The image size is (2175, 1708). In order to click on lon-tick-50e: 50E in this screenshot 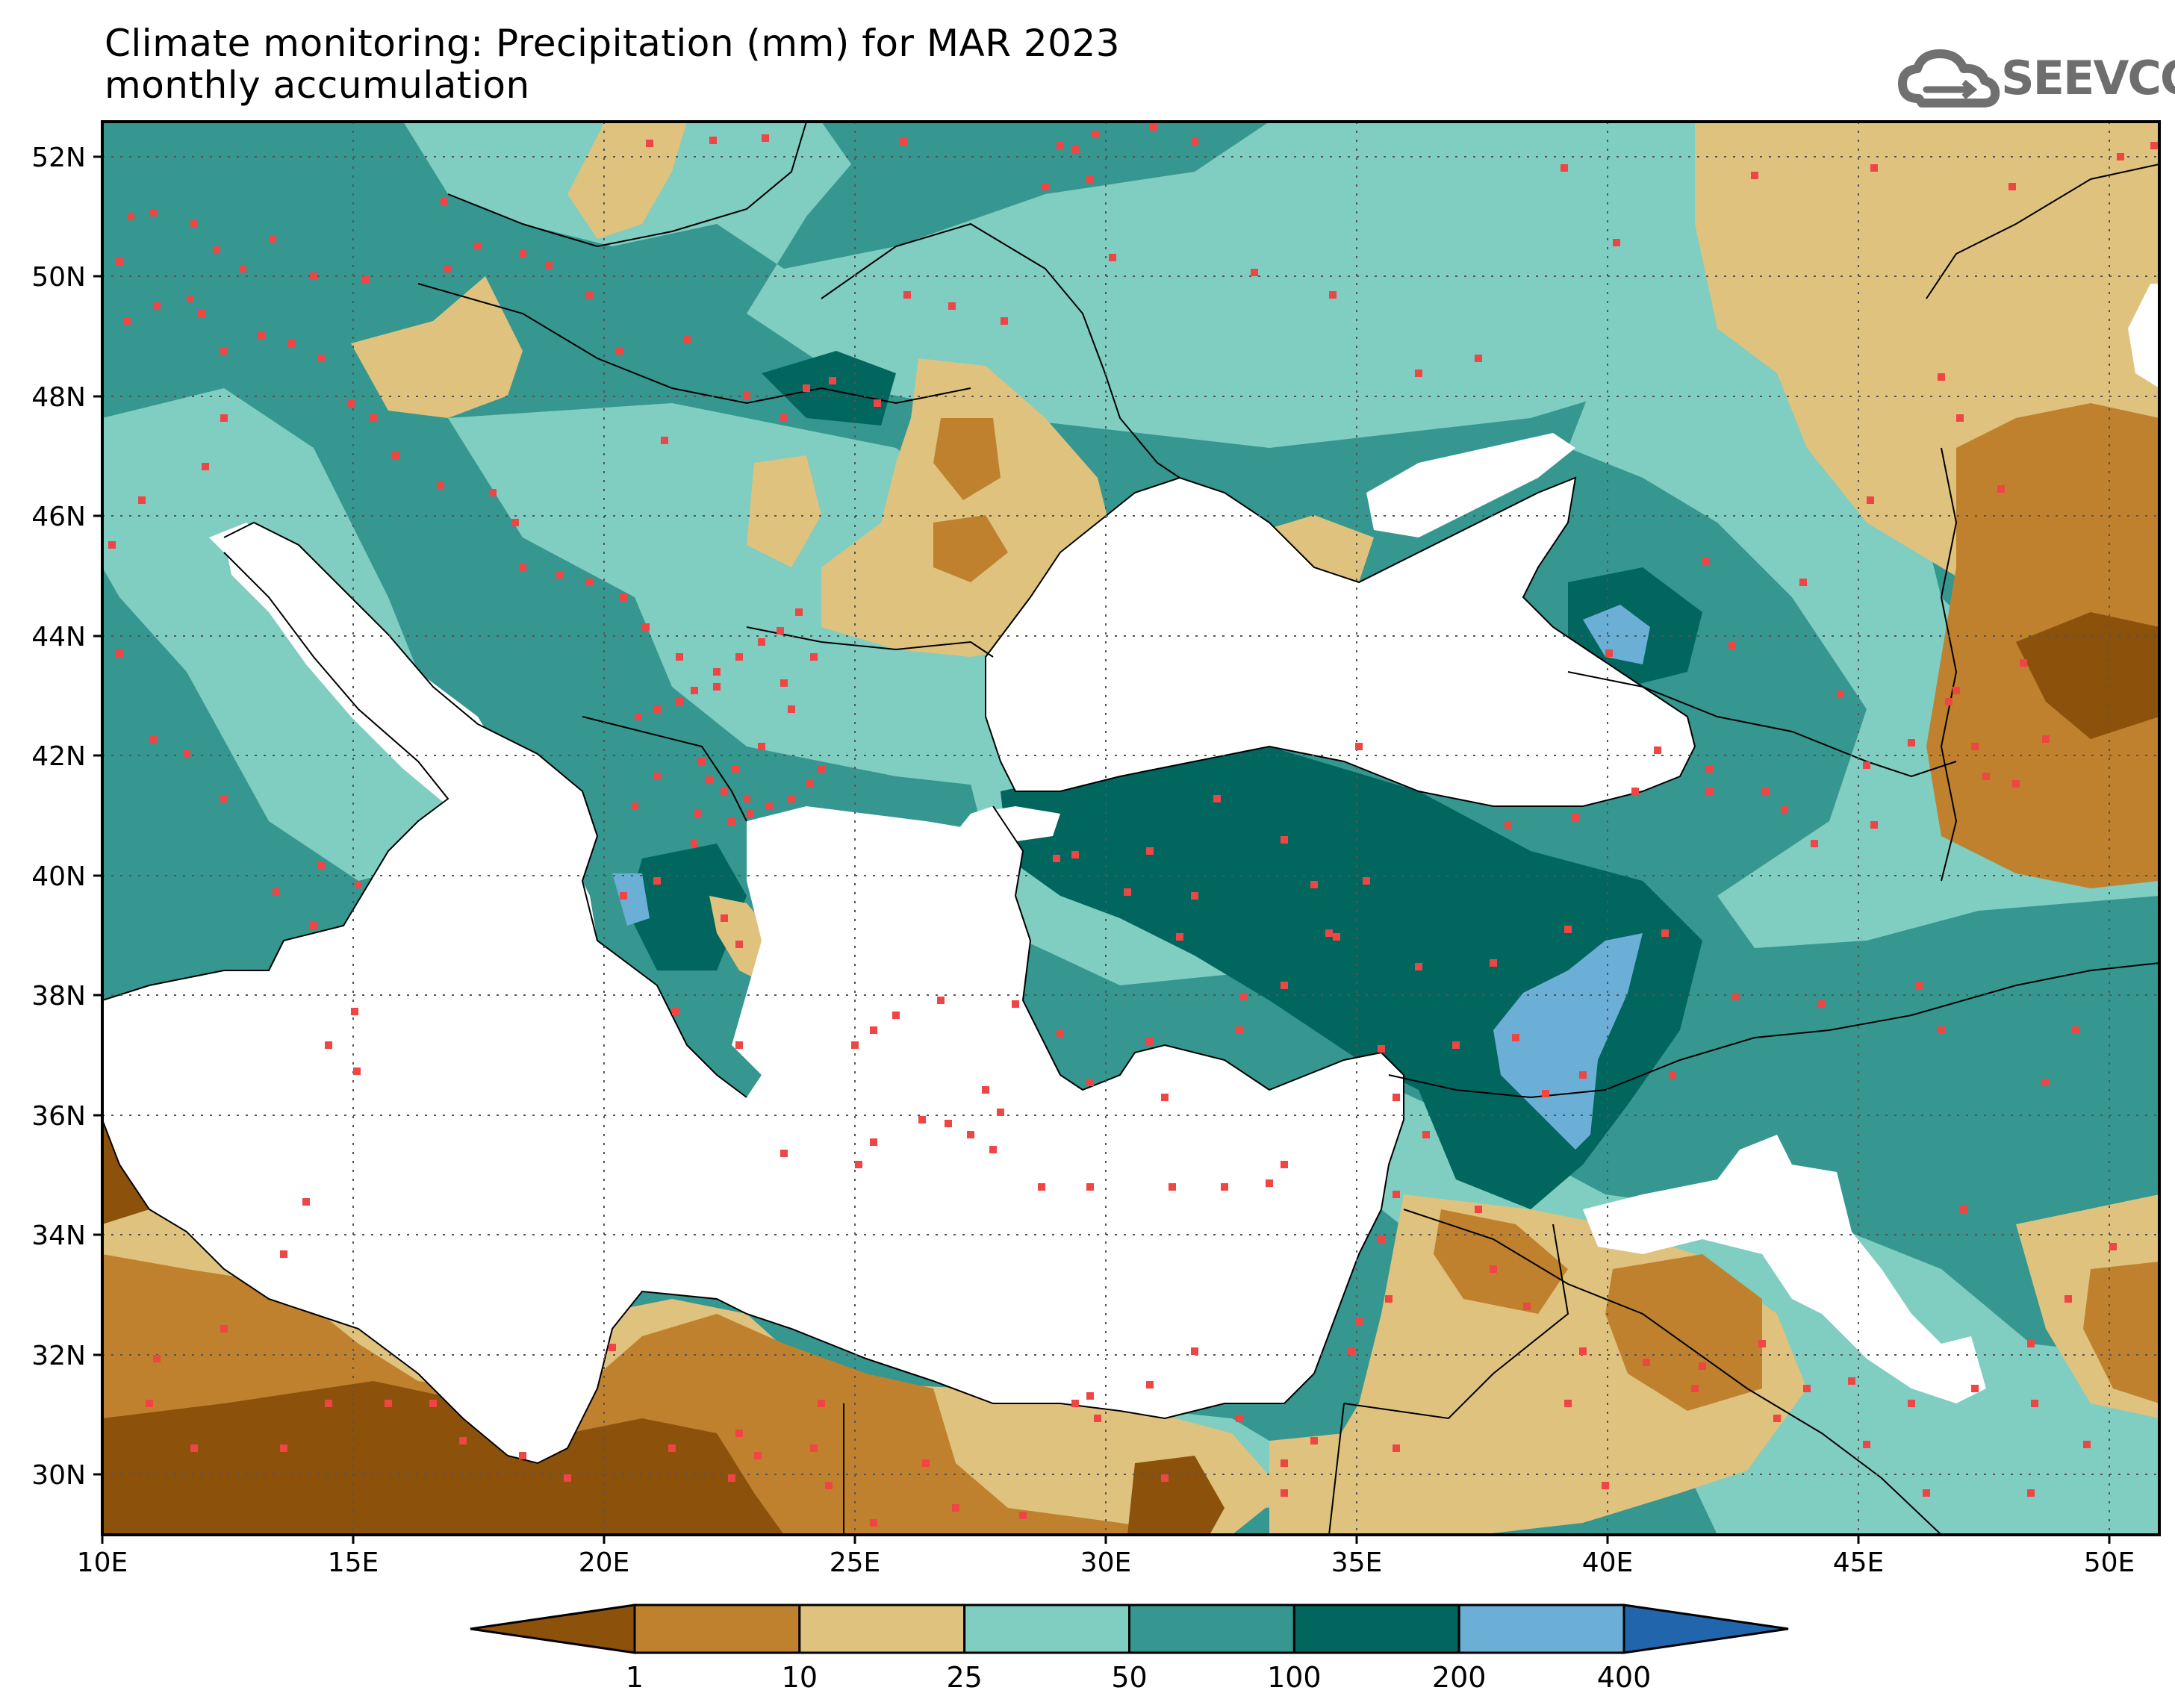, I will do `click(2109, 1563)`.